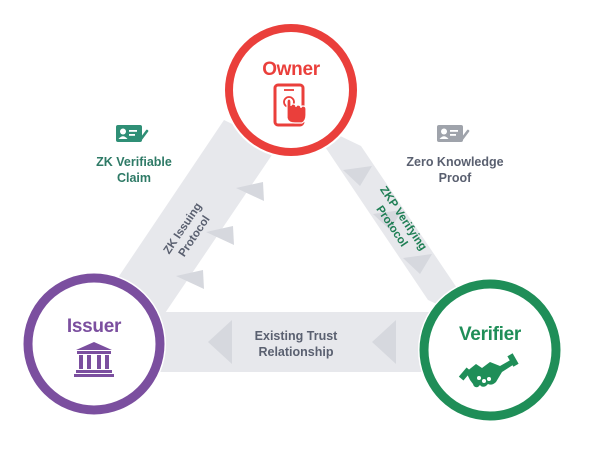 This screenshot has height=451, width=607. I want to click on zk-claim-line1: ZK Verifiable, so click(134, 162).